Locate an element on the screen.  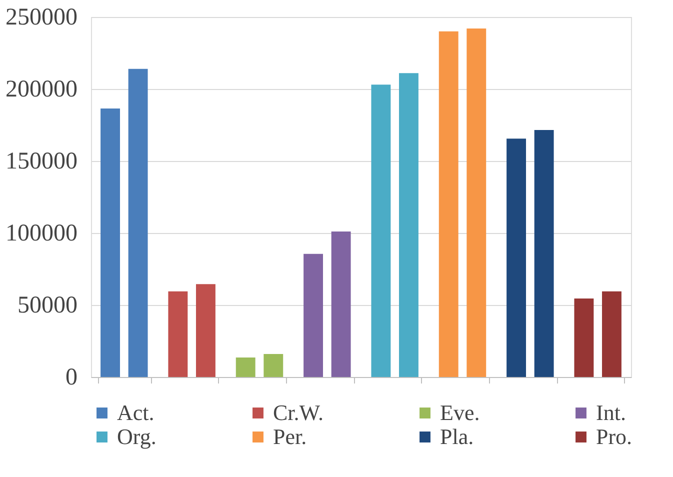
legend-label: Cr.W. is located at coordinates (298, 412).